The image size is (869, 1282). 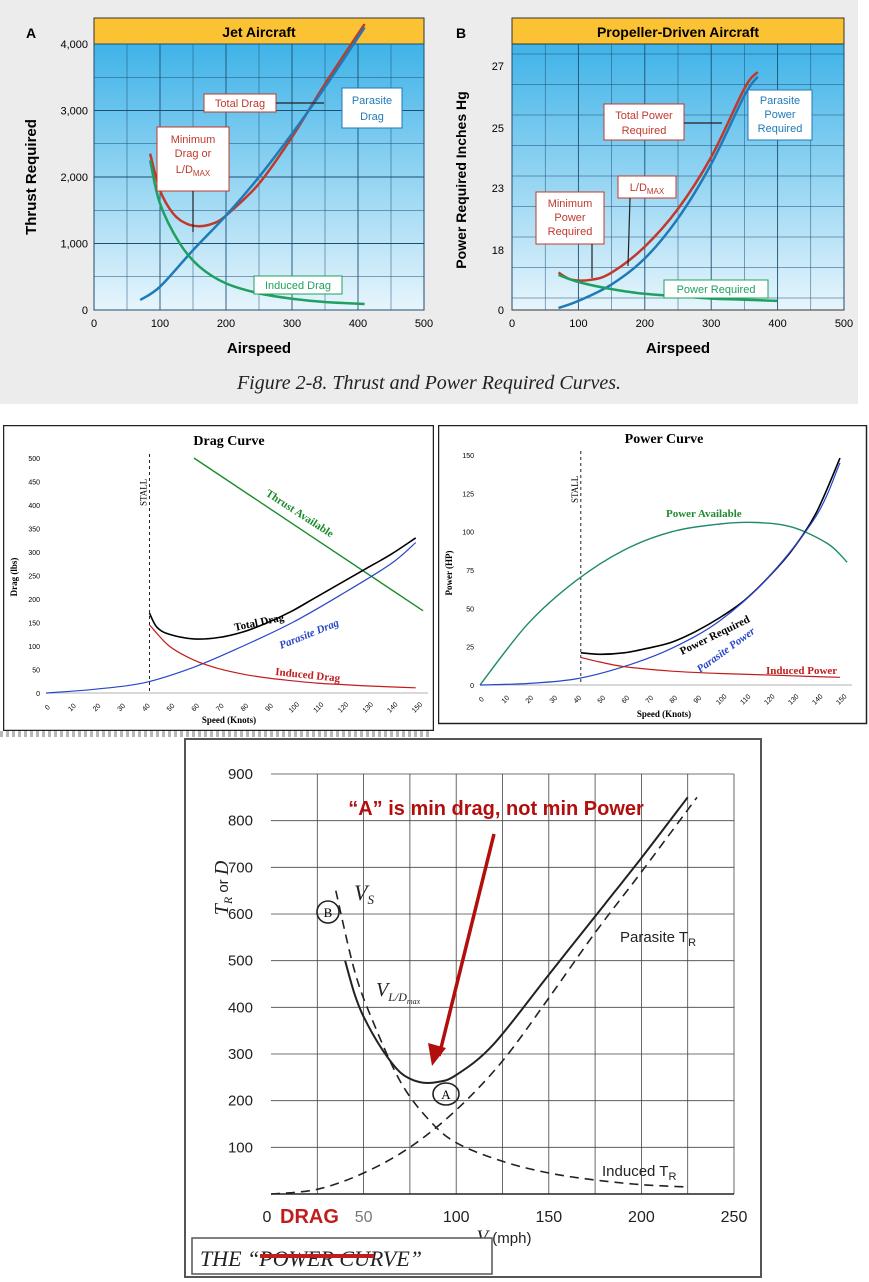 What do you see at coordinates (298, 285) in the screenshot?
I see `induced-drag-box` at bounding box center [298, 285].